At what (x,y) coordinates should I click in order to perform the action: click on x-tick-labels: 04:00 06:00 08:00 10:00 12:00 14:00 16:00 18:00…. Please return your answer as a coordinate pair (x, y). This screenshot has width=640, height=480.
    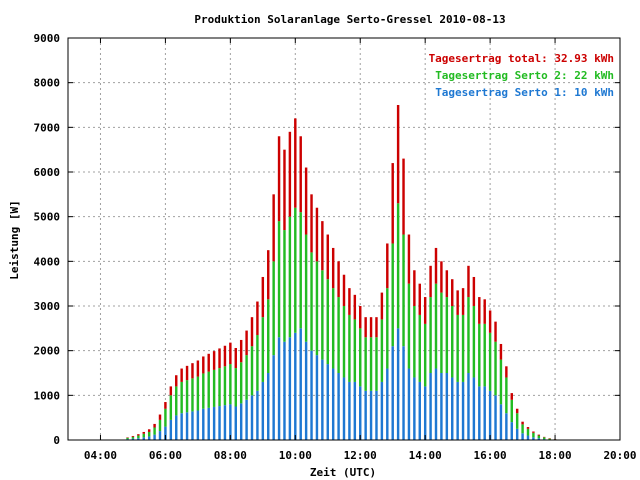
    Looking at the image, I should click on (360, 455).